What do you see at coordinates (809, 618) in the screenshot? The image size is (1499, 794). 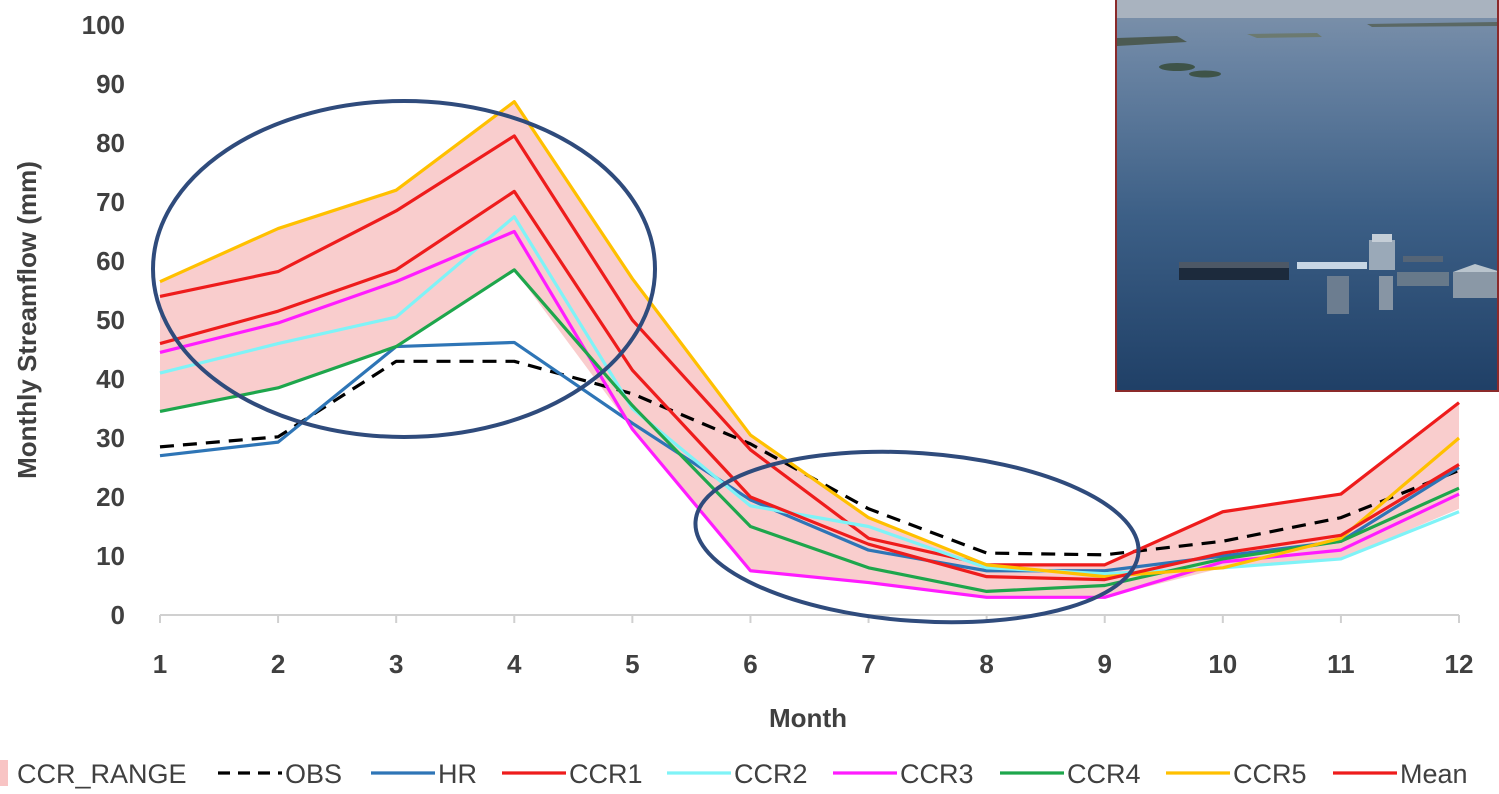 I see `axis-layer` at bounding box center [809, 618].